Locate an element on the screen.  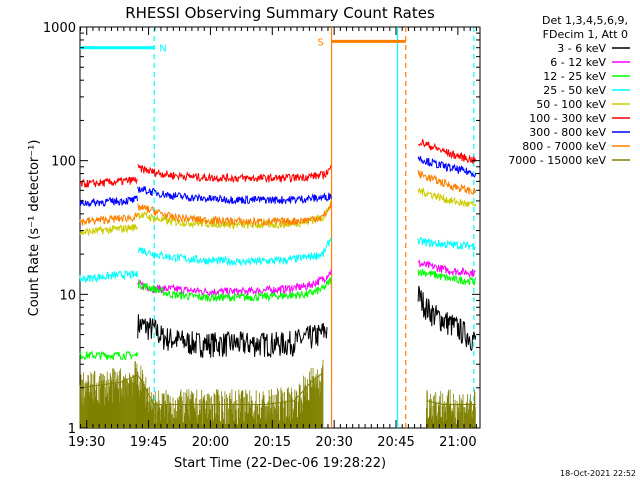
x-tick-label: 20:30 is located at coordinates (333, 442).